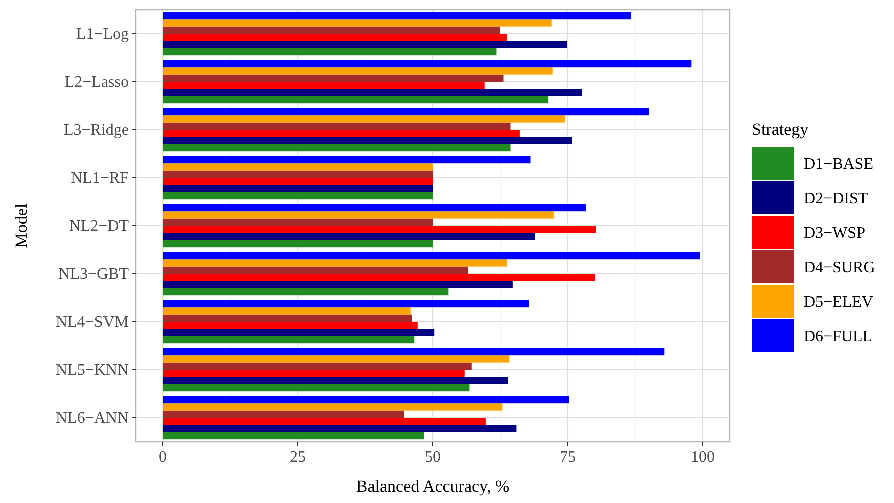 This screenshot has height=503, width=894. I want to click on y-tick-label: L1−Log, so click(102, 34).